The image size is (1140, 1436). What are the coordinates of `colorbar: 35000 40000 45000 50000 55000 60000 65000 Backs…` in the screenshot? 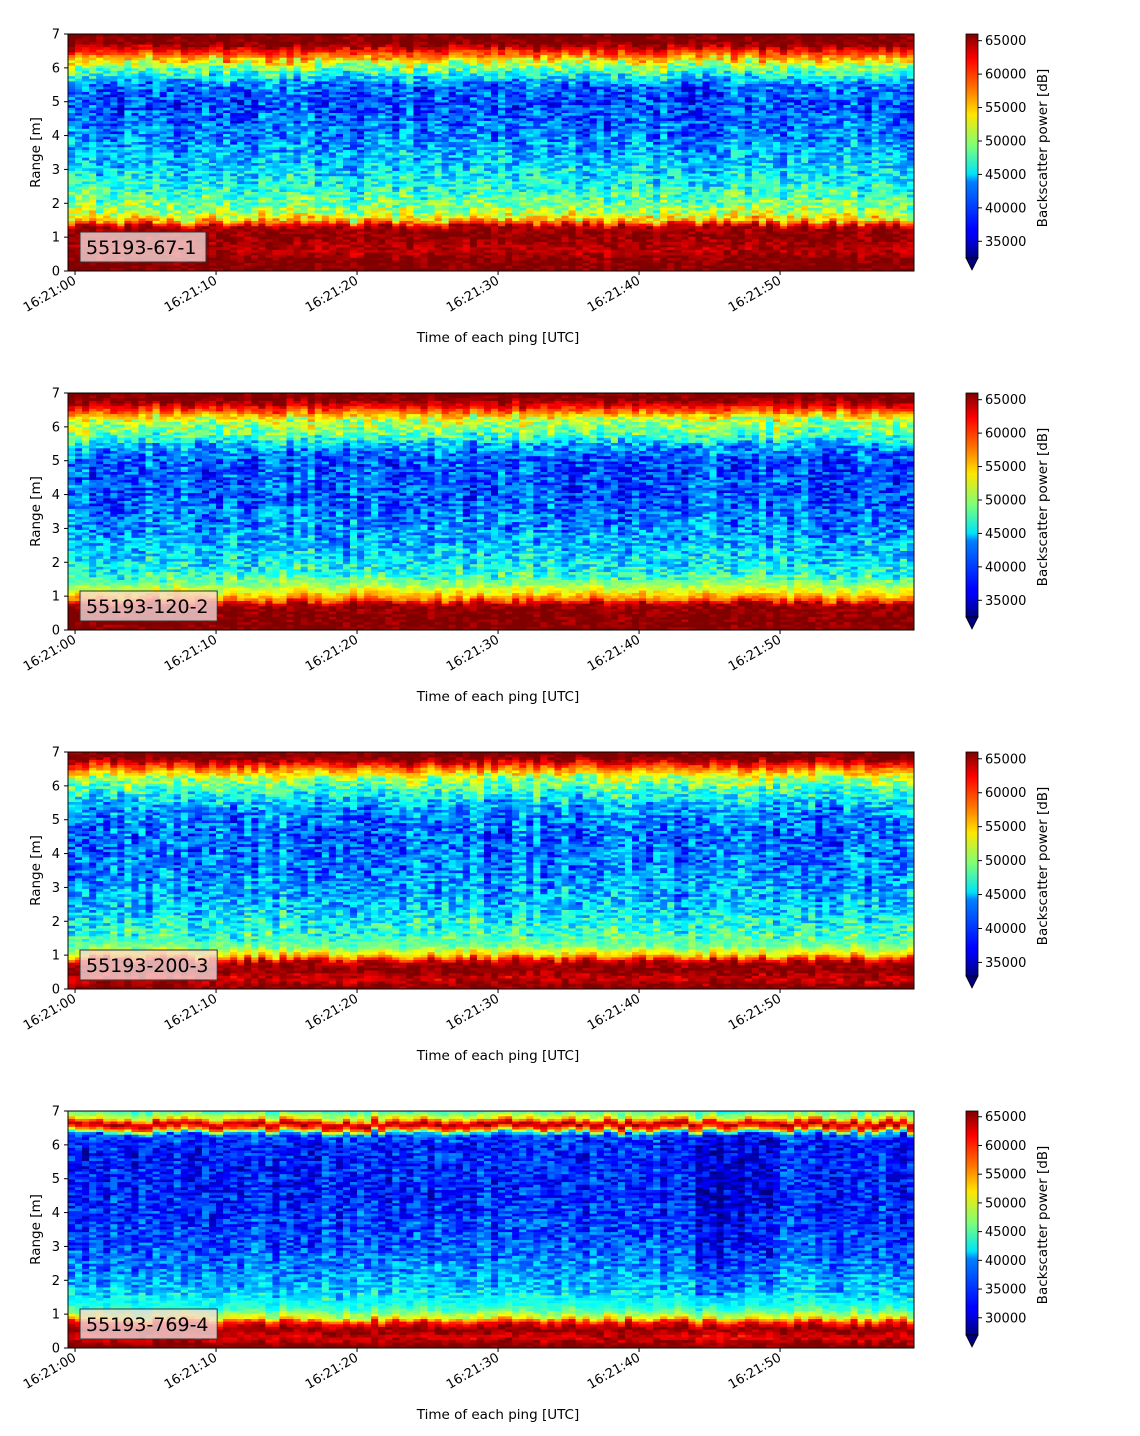 It's located at (1008, 870).